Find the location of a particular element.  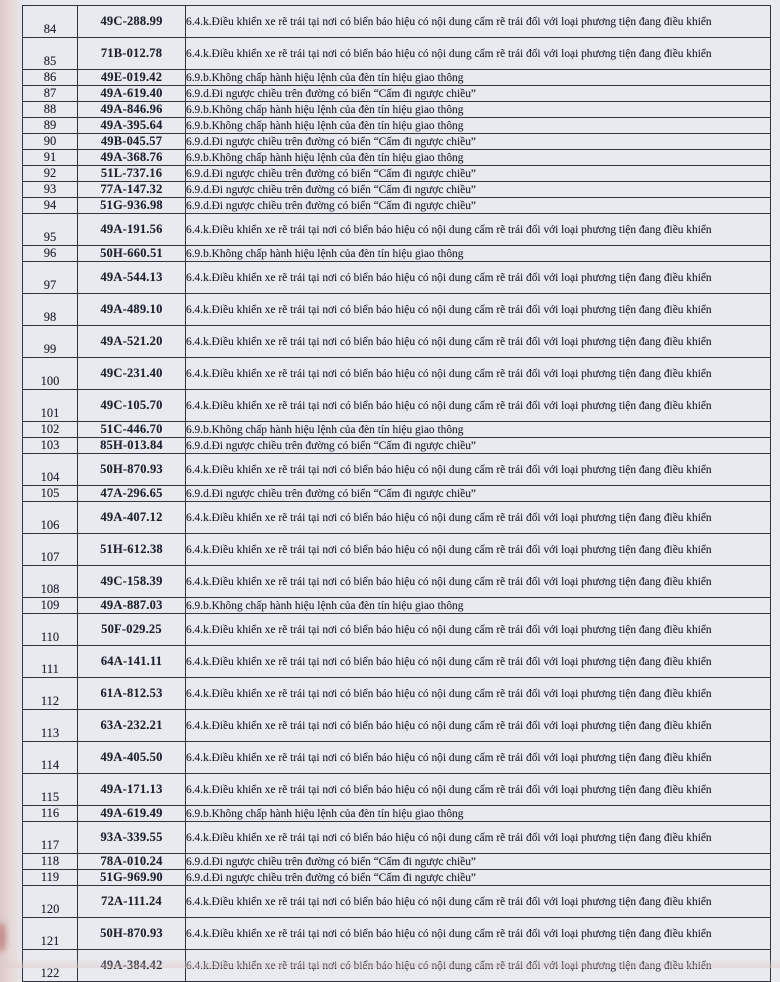

plate-cell: 51L-737.16 is located at coordinates (131, 173).